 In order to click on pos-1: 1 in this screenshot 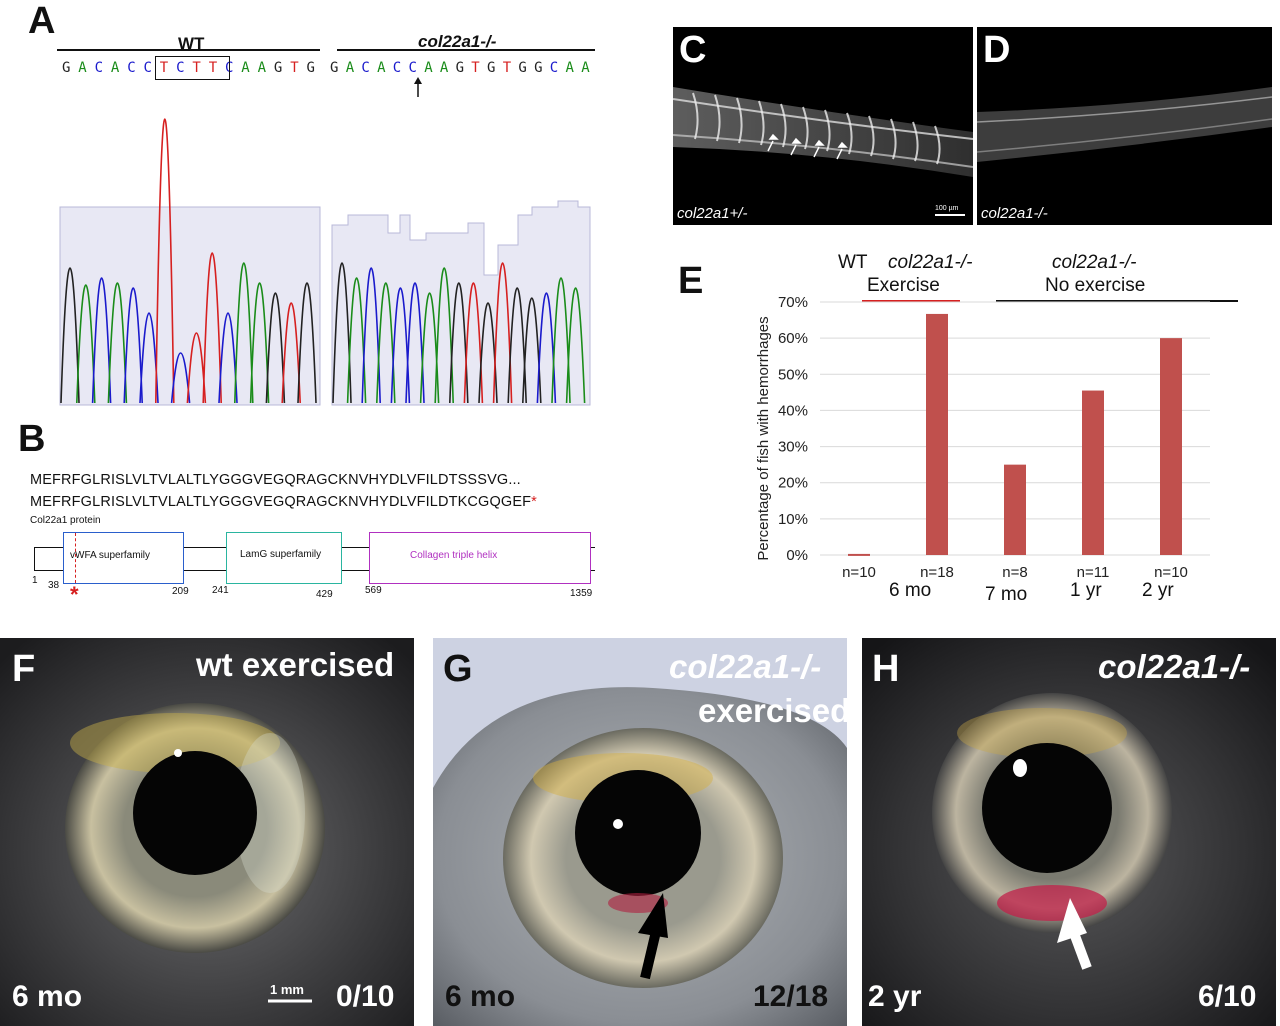, I will do `click(35, 580)`.